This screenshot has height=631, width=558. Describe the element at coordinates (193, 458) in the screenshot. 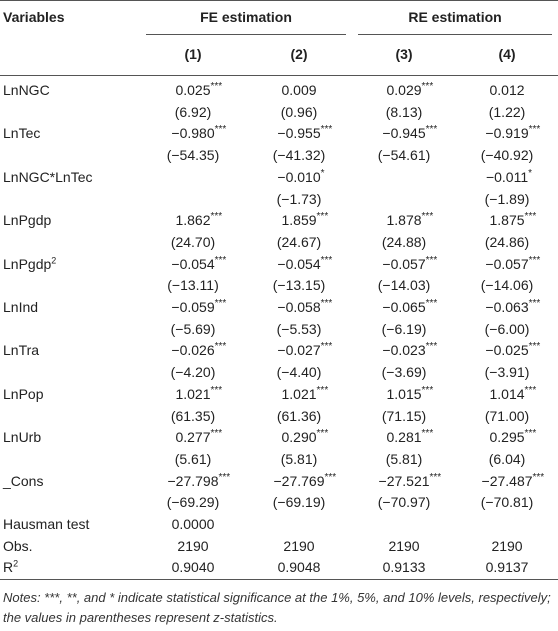

I see `stat-value: (5.61)` at that location.